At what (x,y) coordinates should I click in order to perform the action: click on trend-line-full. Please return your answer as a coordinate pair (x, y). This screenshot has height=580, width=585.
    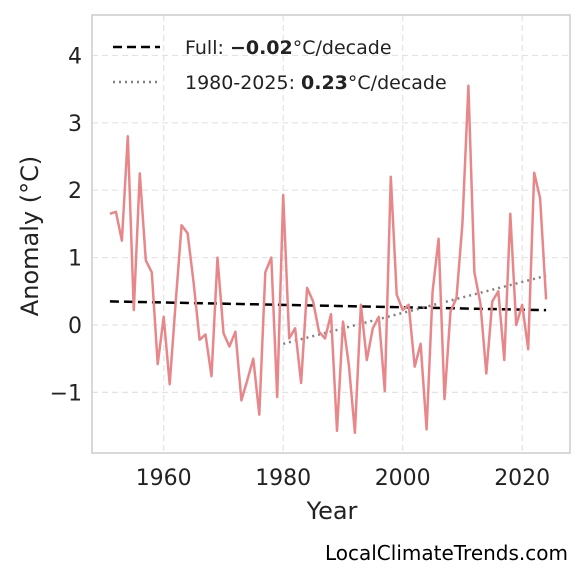
    Looking at the image, I should click on (328, 306).